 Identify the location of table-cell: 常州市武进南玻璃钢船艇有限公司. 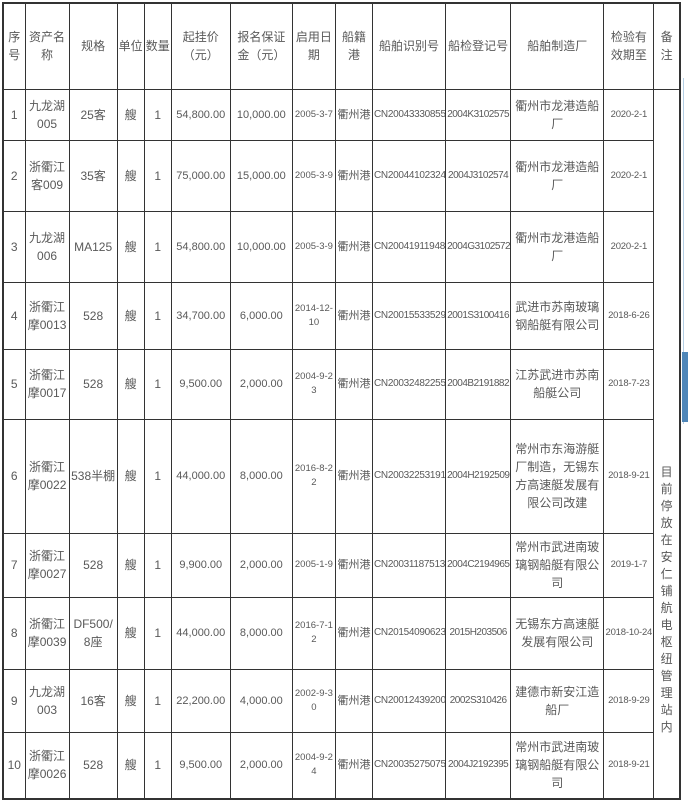
(557, 565).